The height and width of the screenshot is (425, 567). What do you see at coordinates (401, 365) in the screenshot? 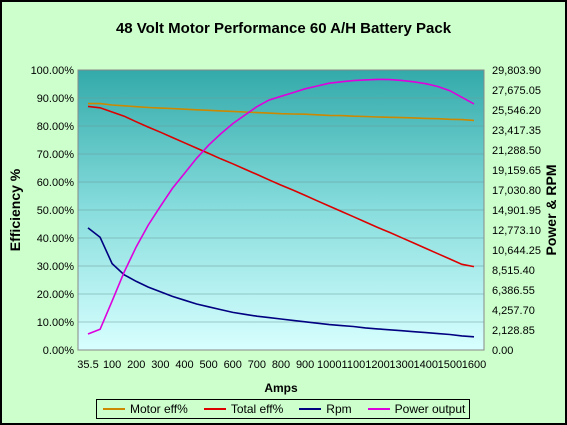
I see `x-tick-label: 1300` at bounding box center [401, 365].